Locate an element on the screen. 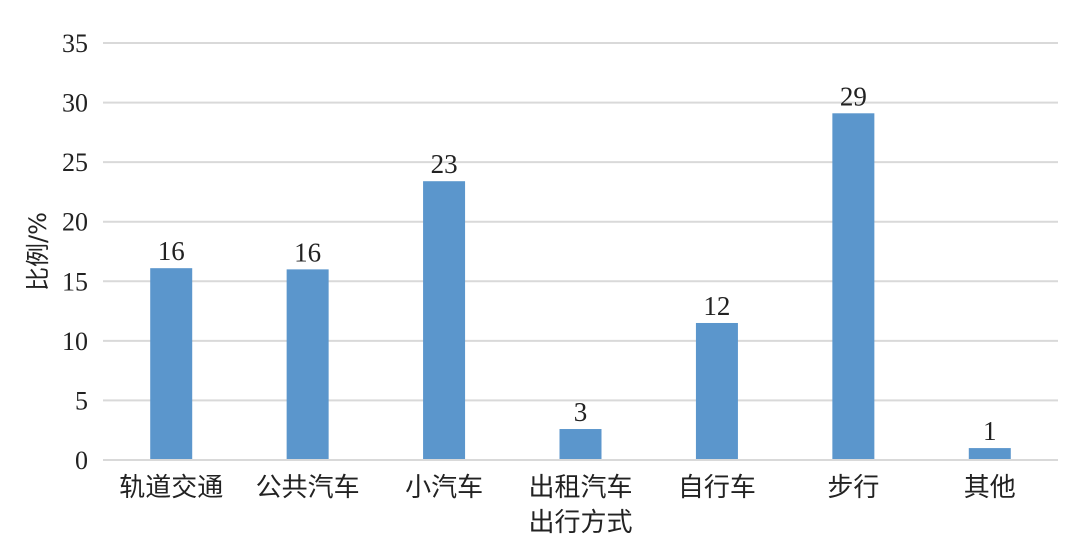 The height and width of the screenshot is (541, 1080). x-axis-title: 出行方式 is located at coordinates (580, 523).